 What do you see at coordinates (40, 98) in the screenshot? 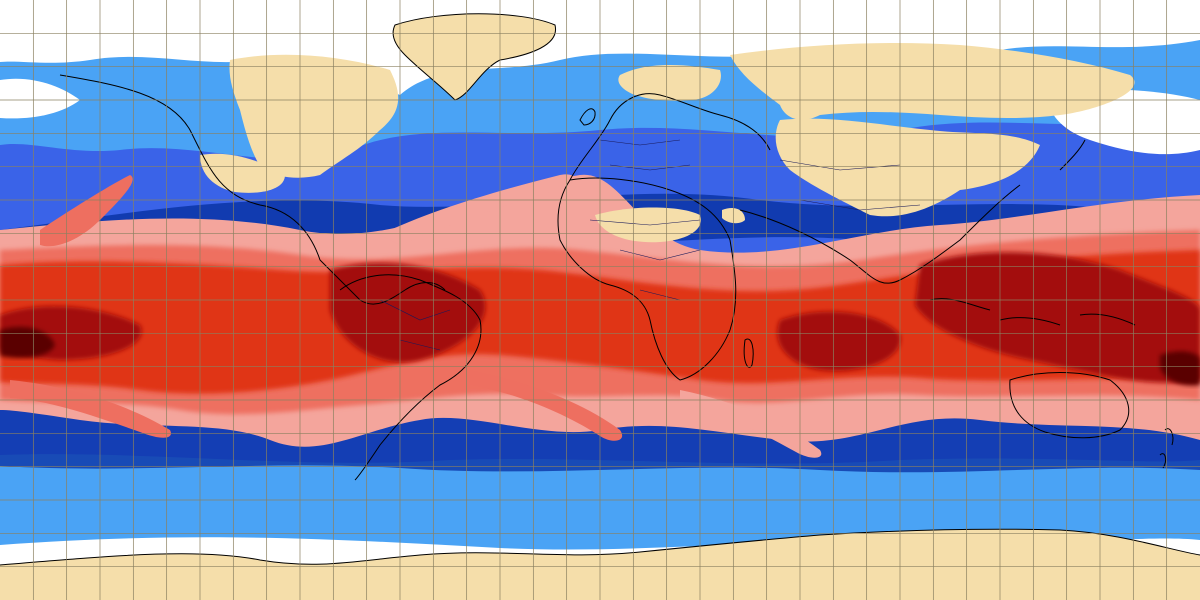
I see `north-pacific-white-patch` at bounding box center [40, 98].